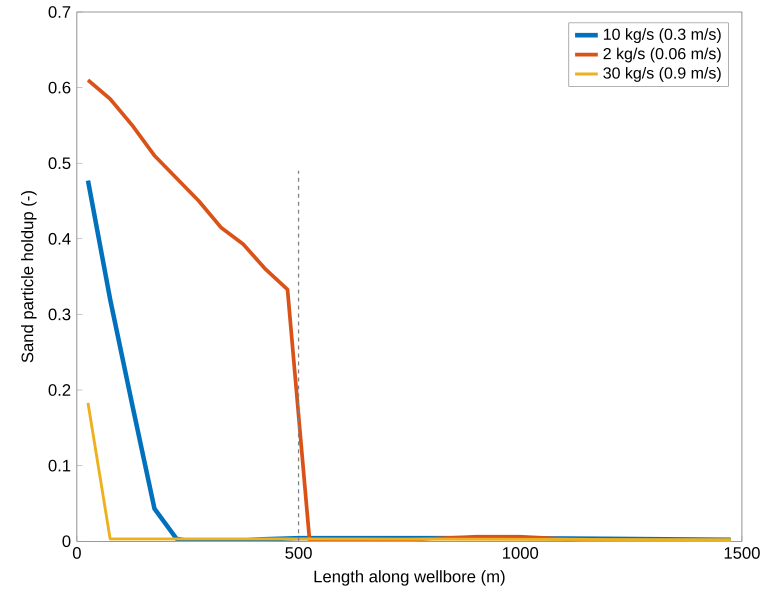  I want to click on y-tick-label: 0.5, so click(59, 163).